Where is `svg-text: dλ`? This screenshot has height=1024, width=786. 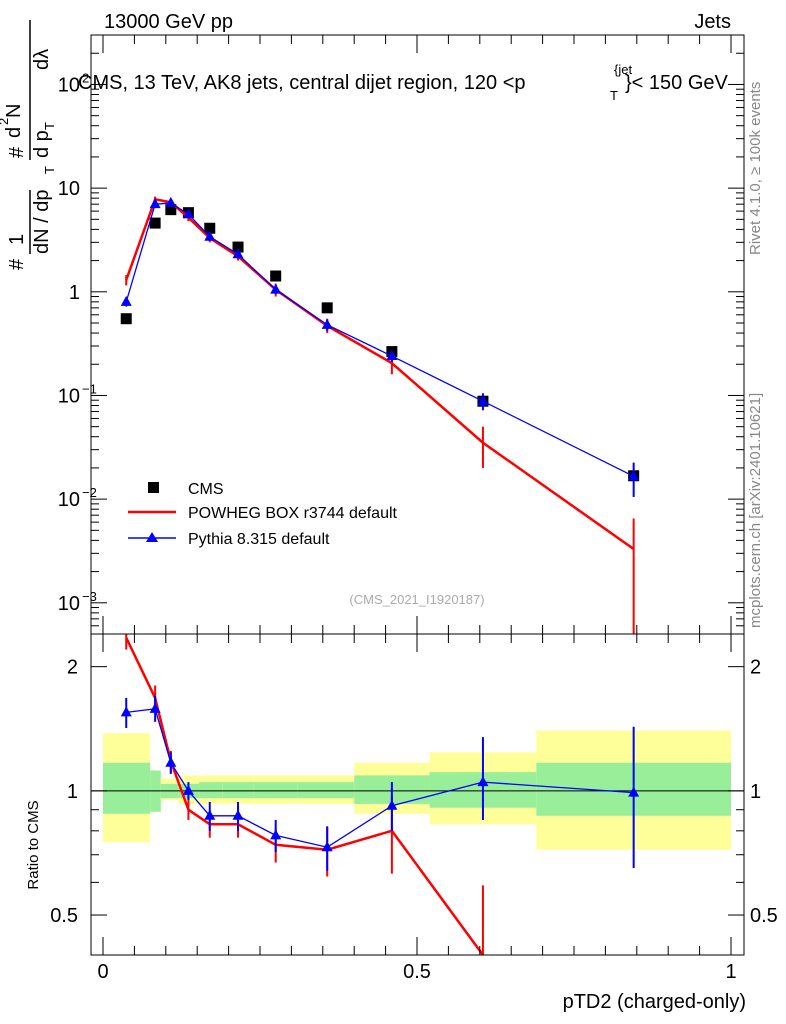 svg-text: dλ is located at coordinates (42, 59).